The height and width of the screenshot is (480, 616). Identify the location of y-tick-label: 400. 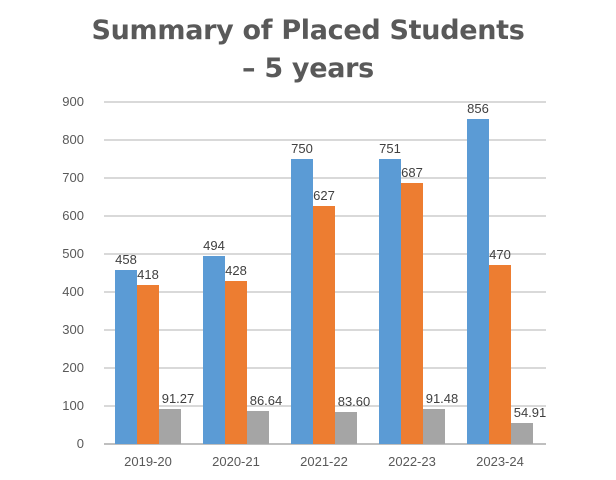
(73, 291).